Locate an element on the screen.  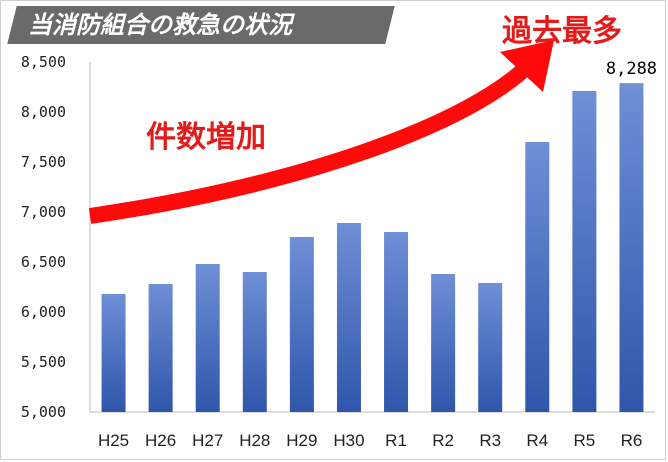
x-tick-label: H29 is located at coordinates (301, 440).